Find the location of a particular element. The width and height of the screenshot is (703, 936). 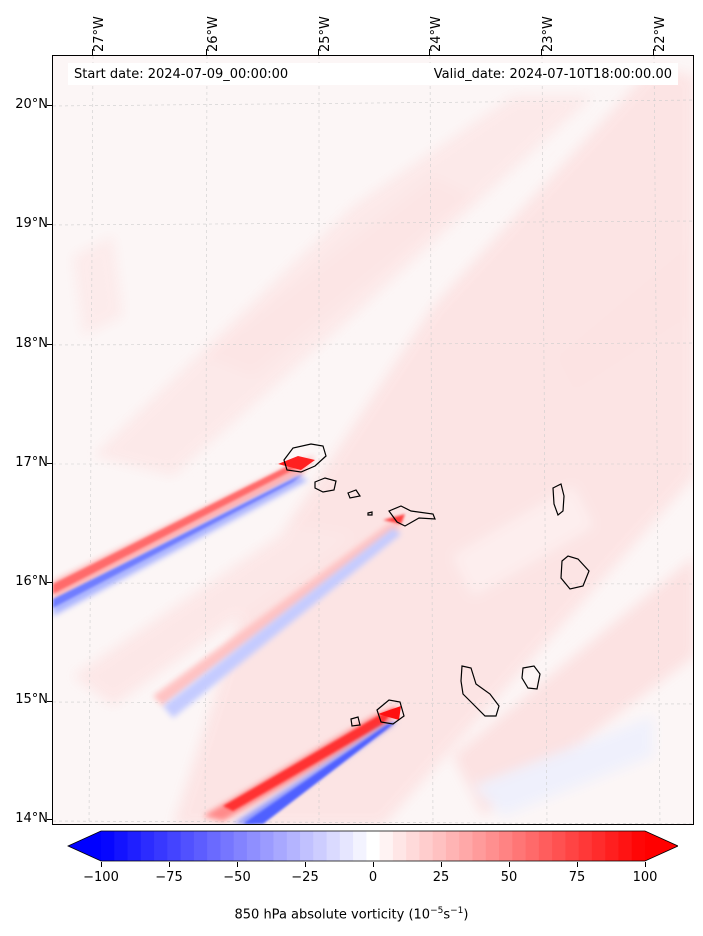

lat-label: 19°N is located at coordinates (31, 223).